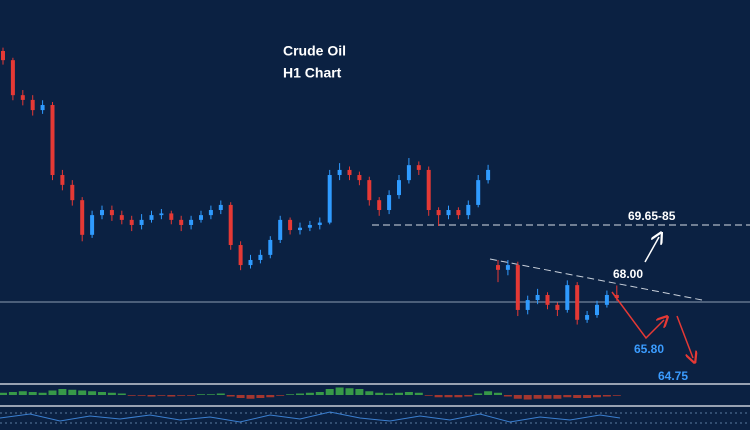 Image resolution: width=750 pixels, height=430 pixels. What do you see at coordinates (652, 216) in the screenshot?
I see `annotation: 69.65-85` at bounding box center [652, 216].